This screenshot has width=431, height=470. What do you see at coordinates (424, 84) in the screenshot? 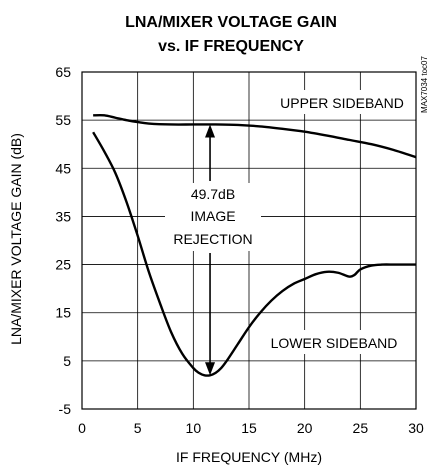
I see `figure-code: MAX7034 toc07` at bounding box center [424, 84].